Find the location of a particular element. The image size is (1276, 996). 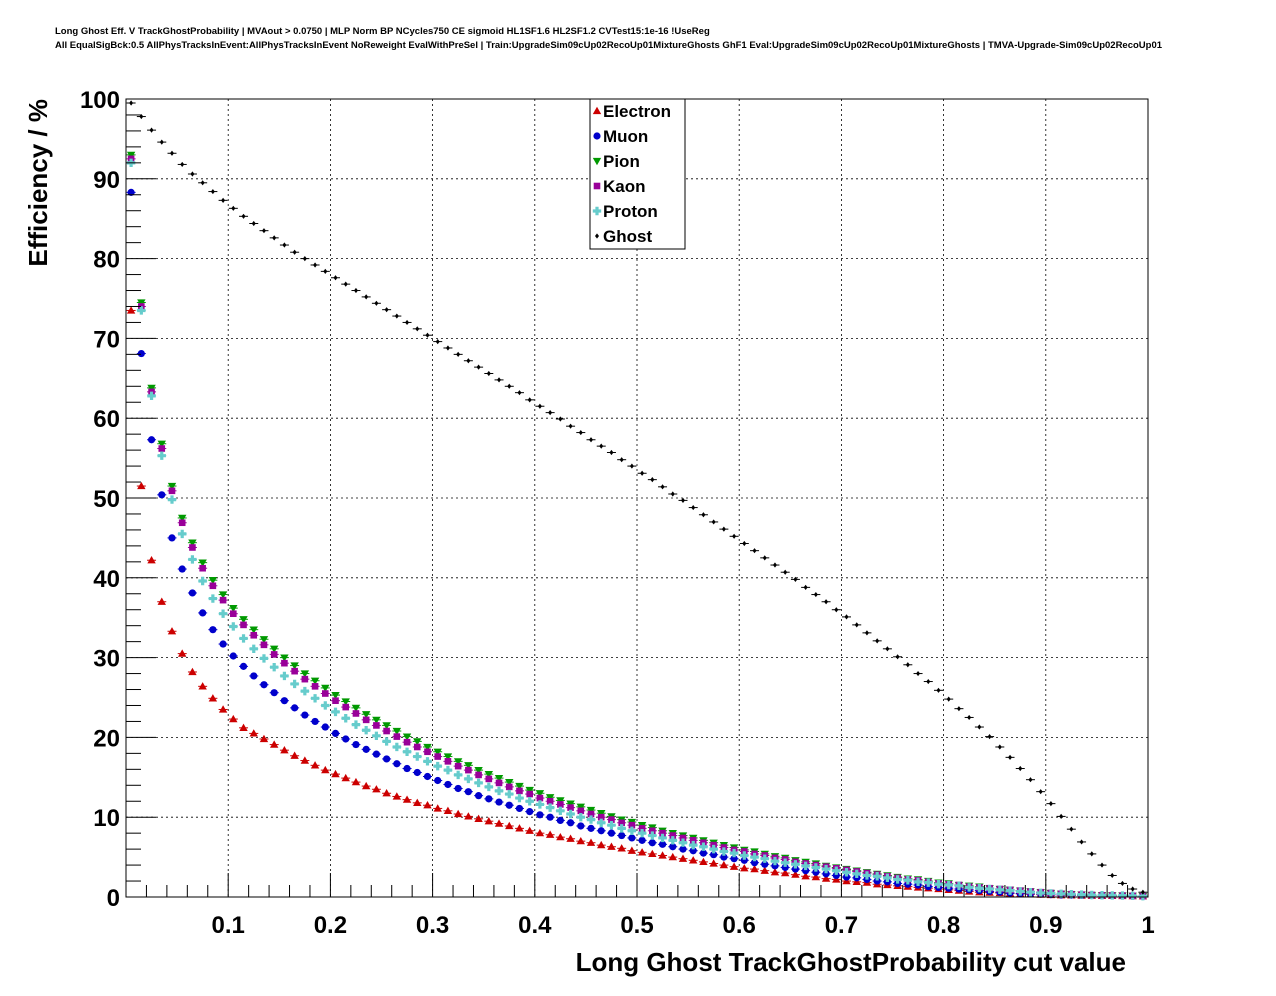

legend-item-pion: Pion is located at coordinates (616, 161).